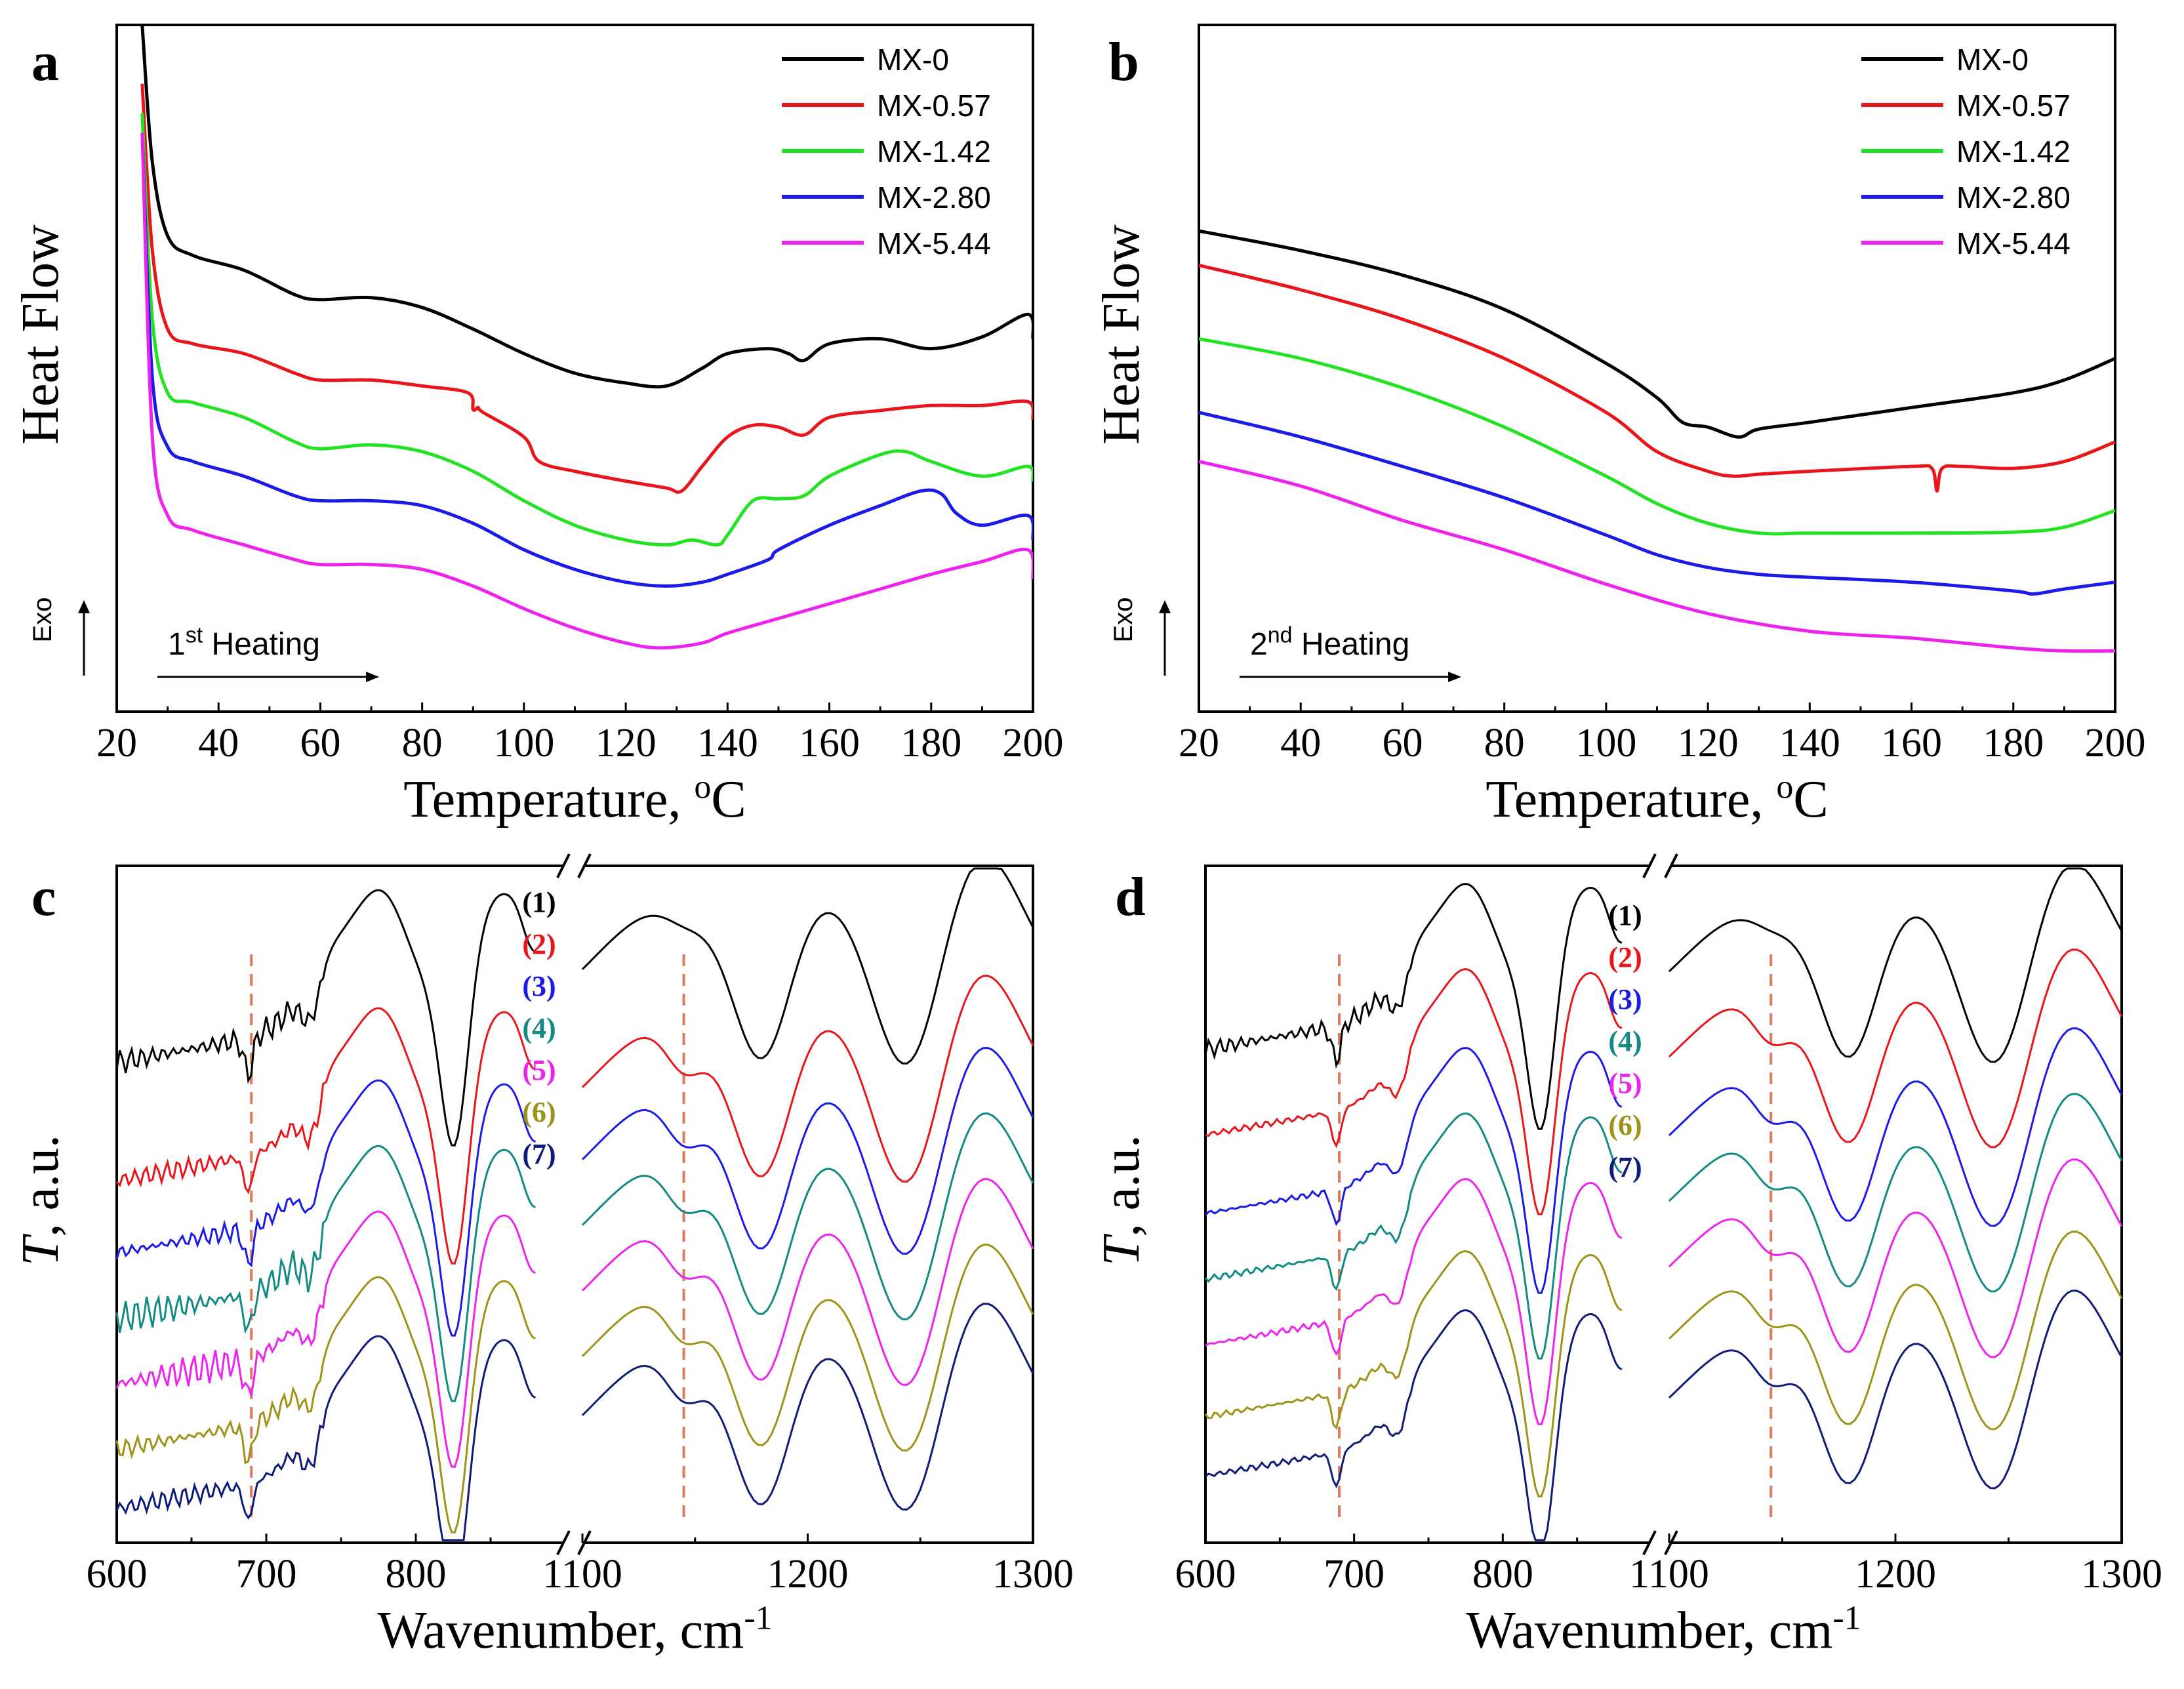 Image resolution: width=2184 pixels, height=1689 pixels. I want to click on heating-label: 1st Heating, so click(244, 642).